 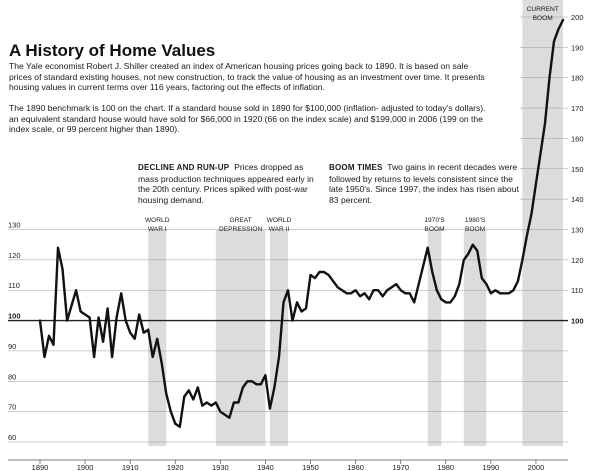 I want to click on y-tick-label-right: 100, so click(x=577, y=321).